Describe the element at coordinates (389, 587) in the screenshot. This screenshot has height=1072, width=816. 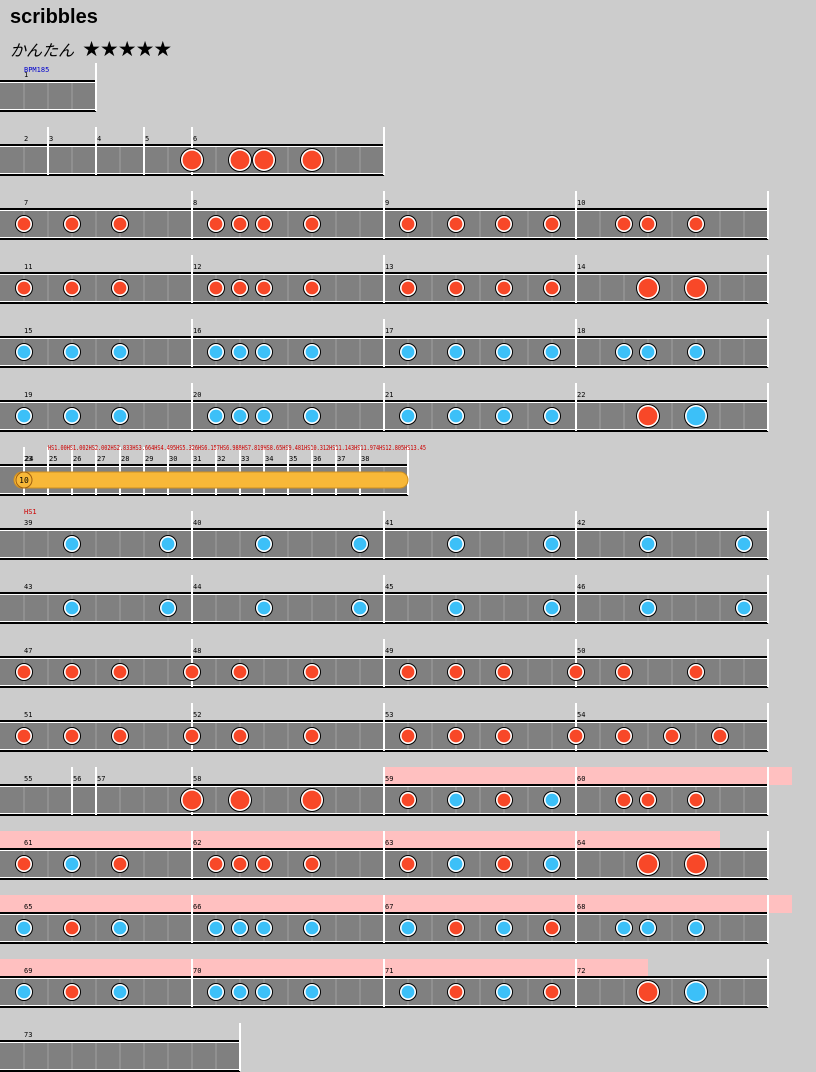
I see `measure-number: 45` at that location.